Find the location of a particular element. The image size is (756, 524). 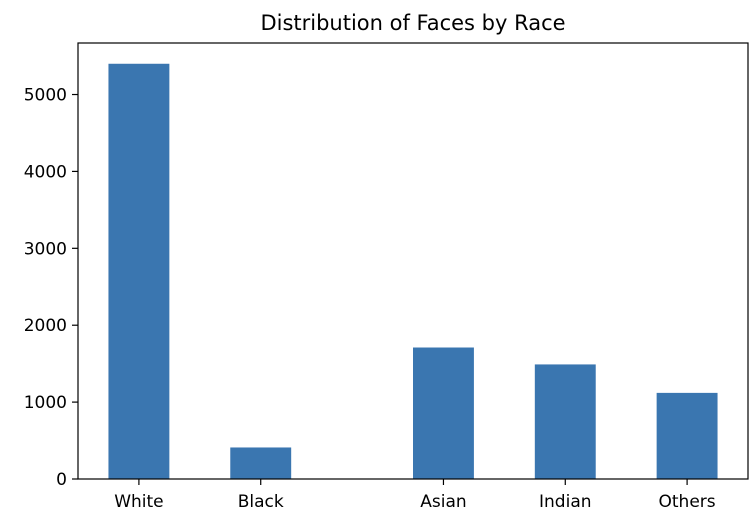

y-tick-label-5000: 5000 is located at coordinates (45, 96).